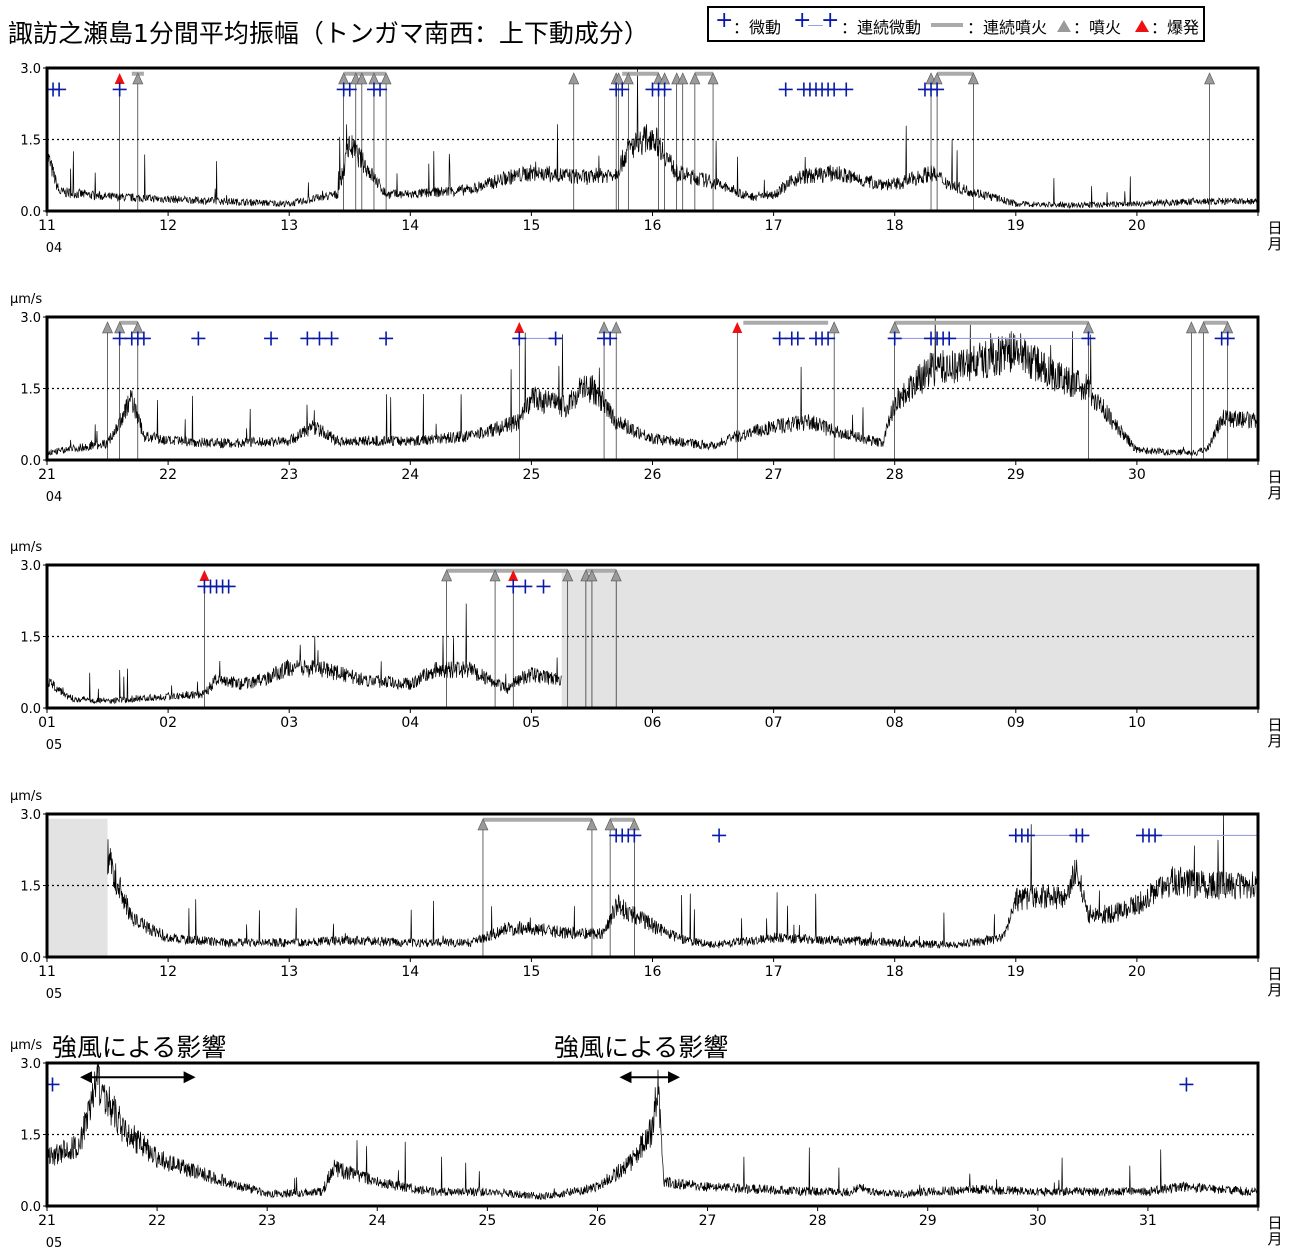 This screenshot has width=1293, height=1251. Describe the element at coordinates (881, 27) in the screenshot. I see `legend-continuous-tremor: ：連続微動` at that location.